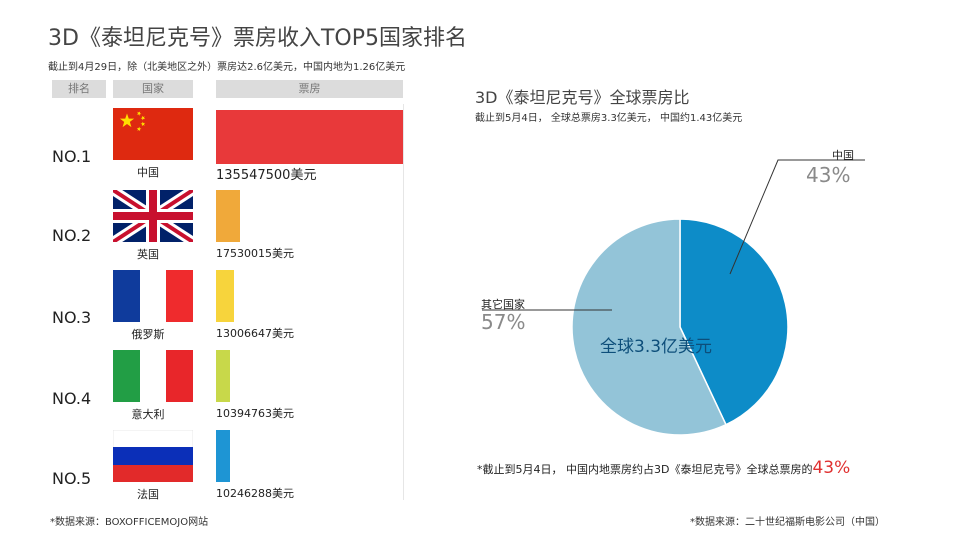 The image size is (960, 558). Describe the element at coordinates (787, 522) in the screenshot. I see `source-right: *数据来源：二十世纪福斯电影公司（中国）` at that location.